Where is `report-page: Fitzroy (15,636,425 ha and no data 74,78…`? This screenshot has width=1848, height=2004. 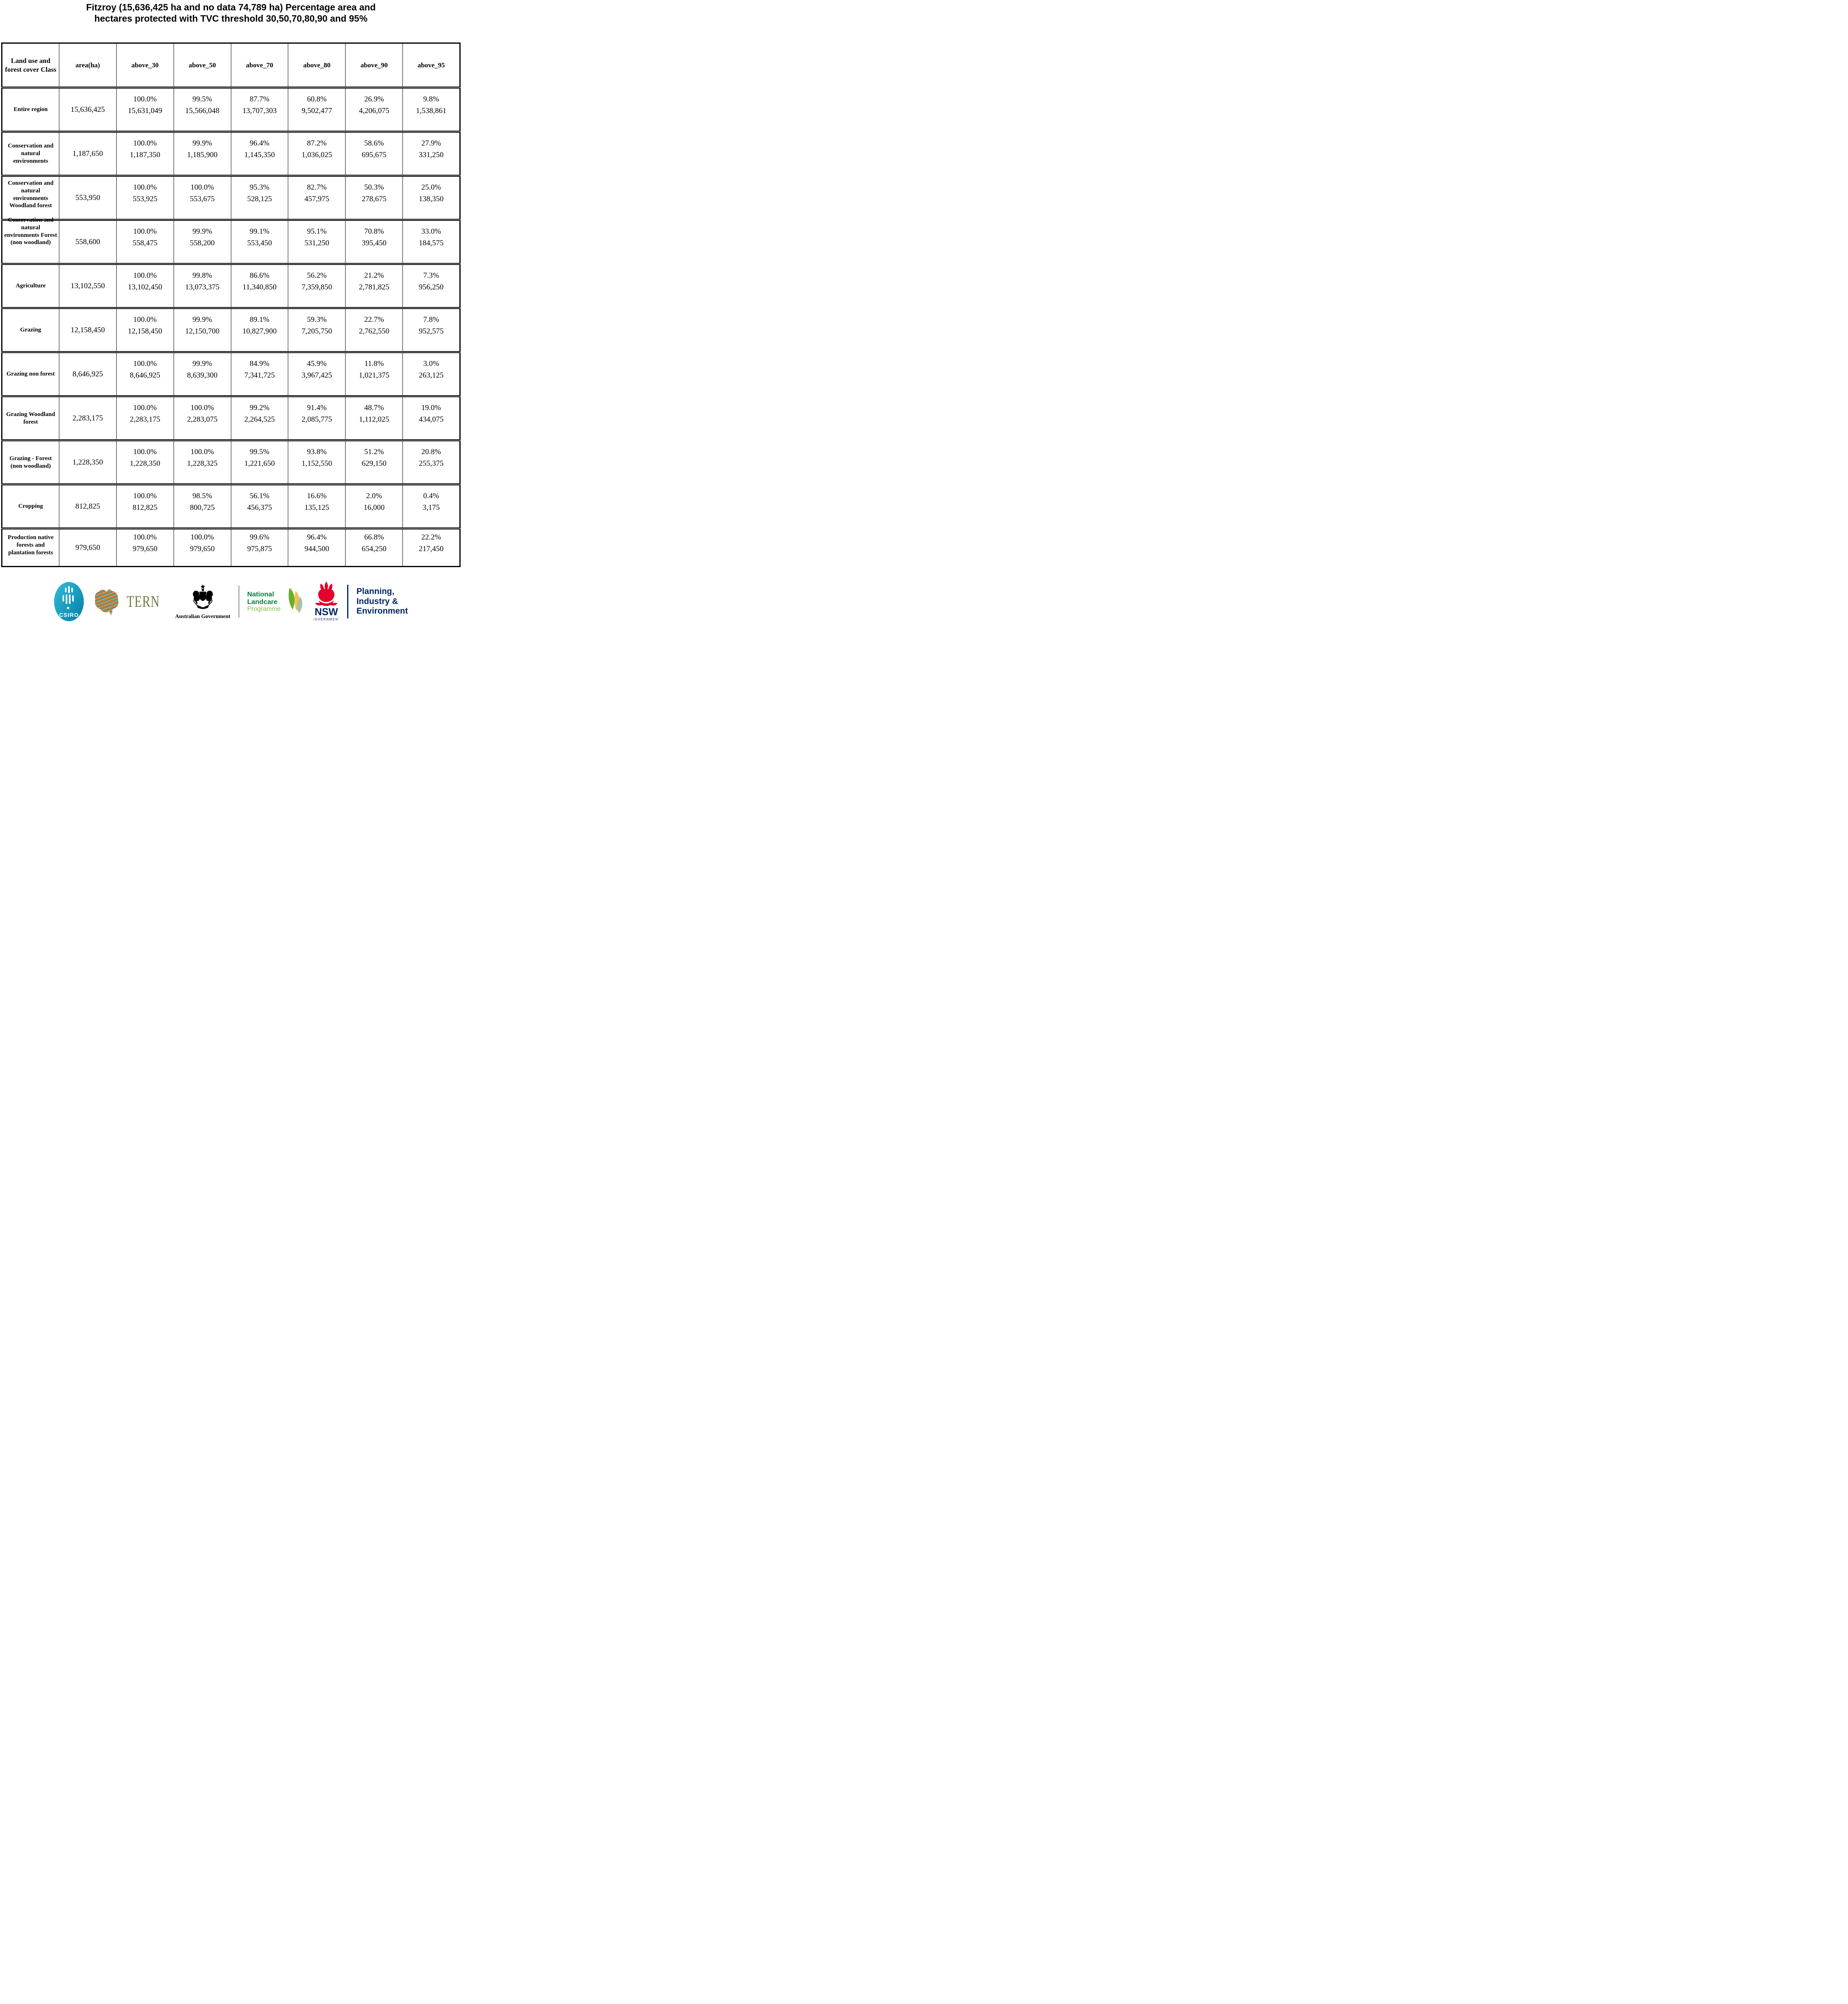
report-page: Fitzroy (15,636,425 ha and no data 74,78… is located at coordinates (231, 312).